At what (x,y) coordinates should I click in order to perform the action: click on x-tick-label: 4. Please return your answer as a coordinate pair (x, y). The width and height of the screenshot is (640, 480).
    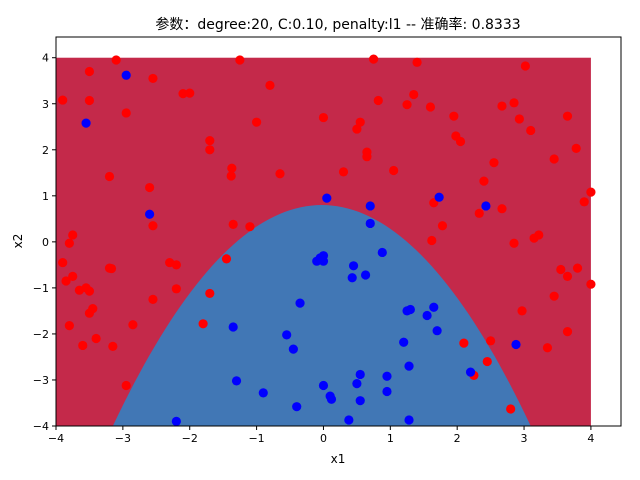
    Looking at the image, I should click on (590, 438).